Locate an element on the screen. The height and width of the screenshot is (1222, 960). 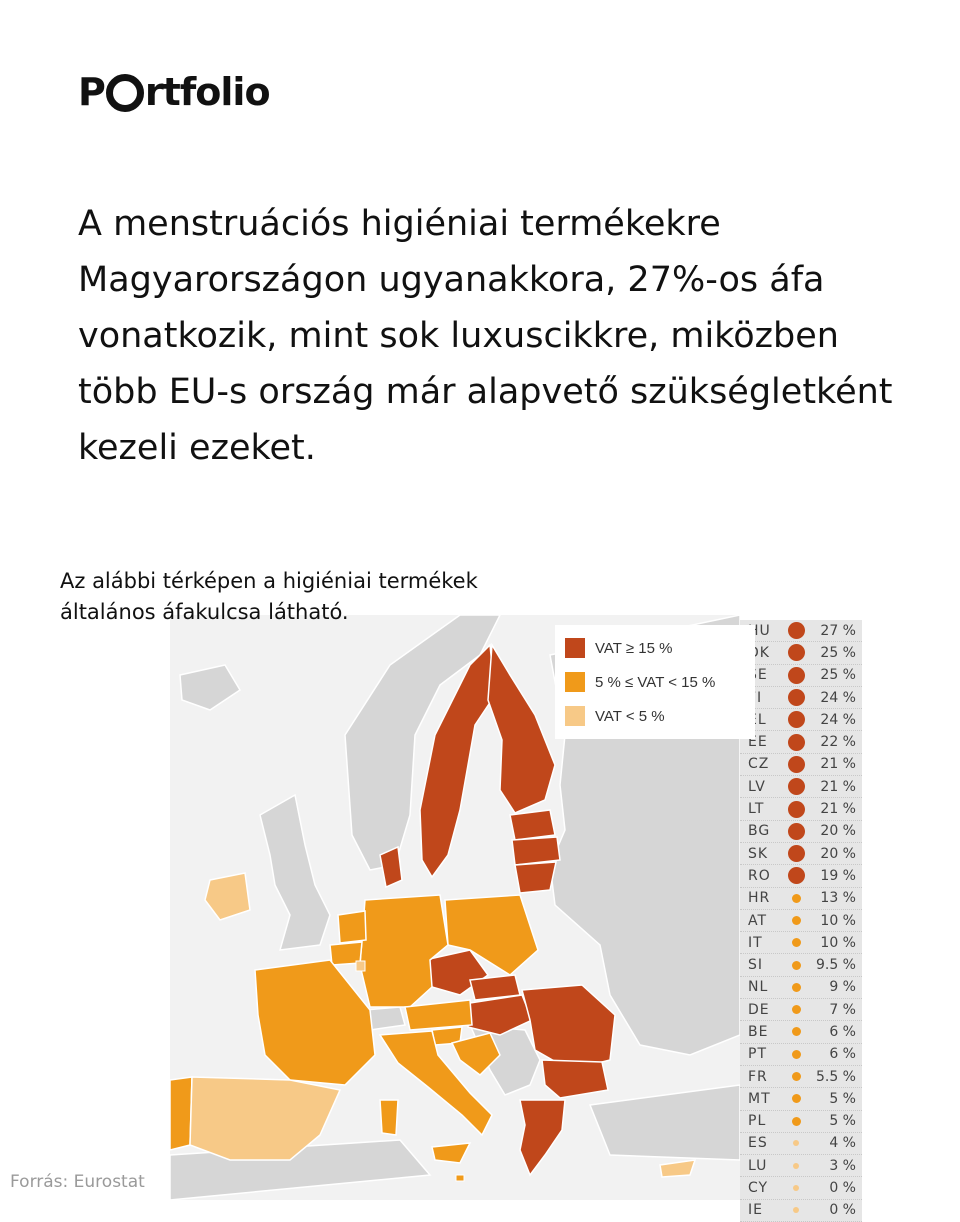
ranking-vat-value: 20 % is located at coordinates (838, 853).